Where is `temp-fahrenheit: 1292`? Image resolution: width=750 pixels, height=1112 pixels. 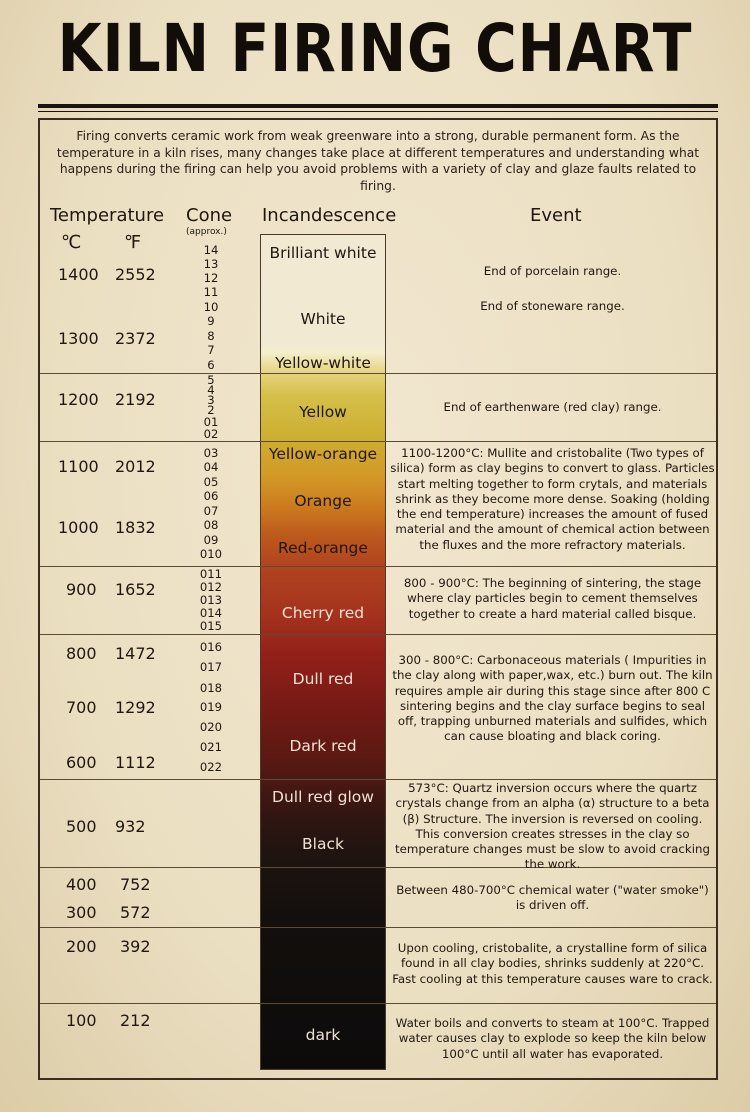 temp-fahrenheit: 1292 is located at coordinates (135, 707).